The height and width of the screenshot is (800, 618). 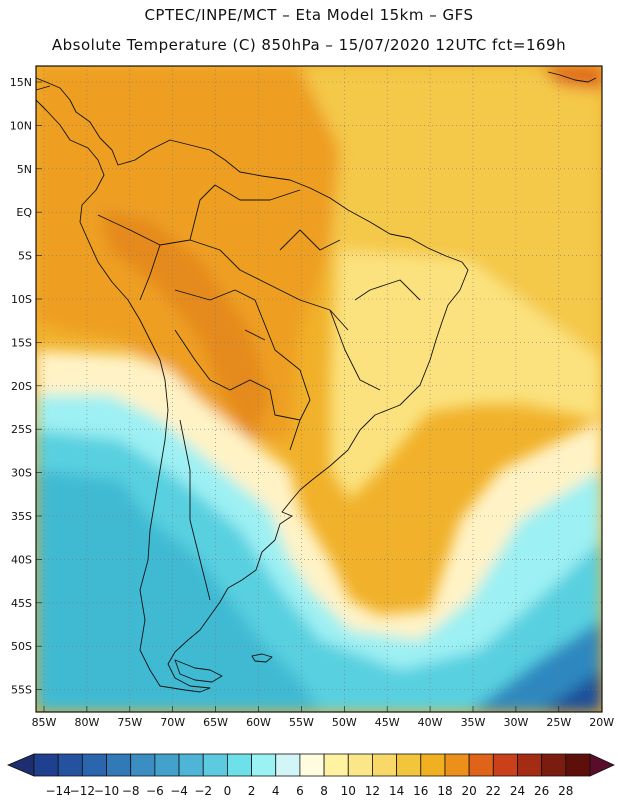 What do you see at coordinates (21, 429) in the screenshot?
I see `lat-label: 25S` at bounding box center [21, 429].